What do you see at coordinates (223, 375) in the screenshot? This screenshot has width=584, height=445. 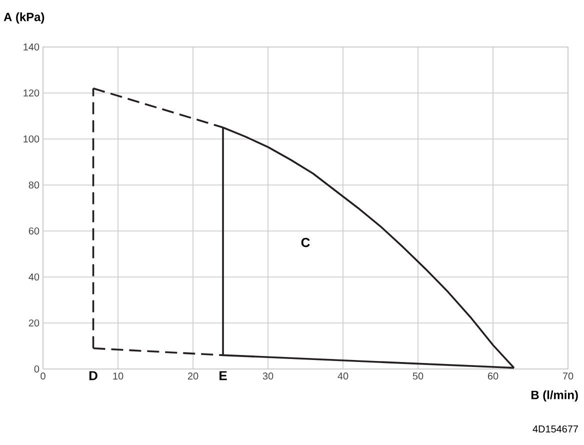 I see `text: E` at bounding box center [223, 375].